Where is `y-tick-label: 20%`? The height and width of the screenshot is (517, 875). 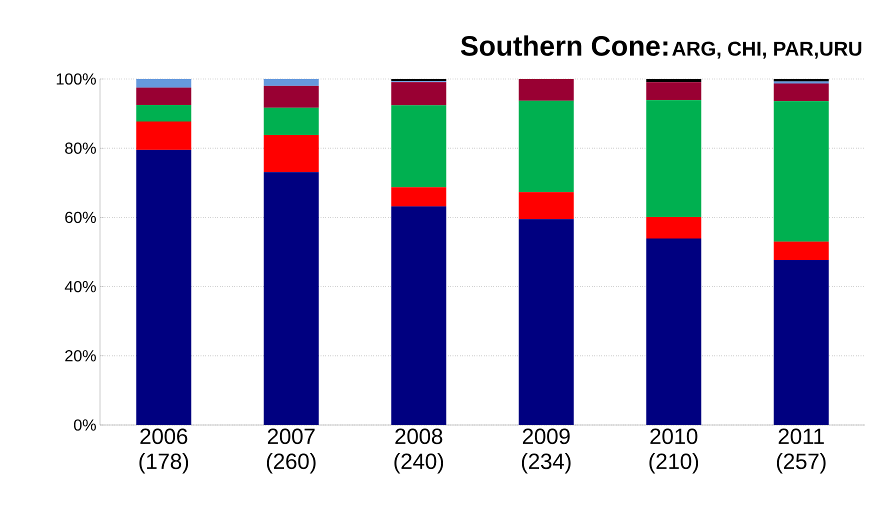 y-tick-label: 20% is located at coordinates (80, 356).